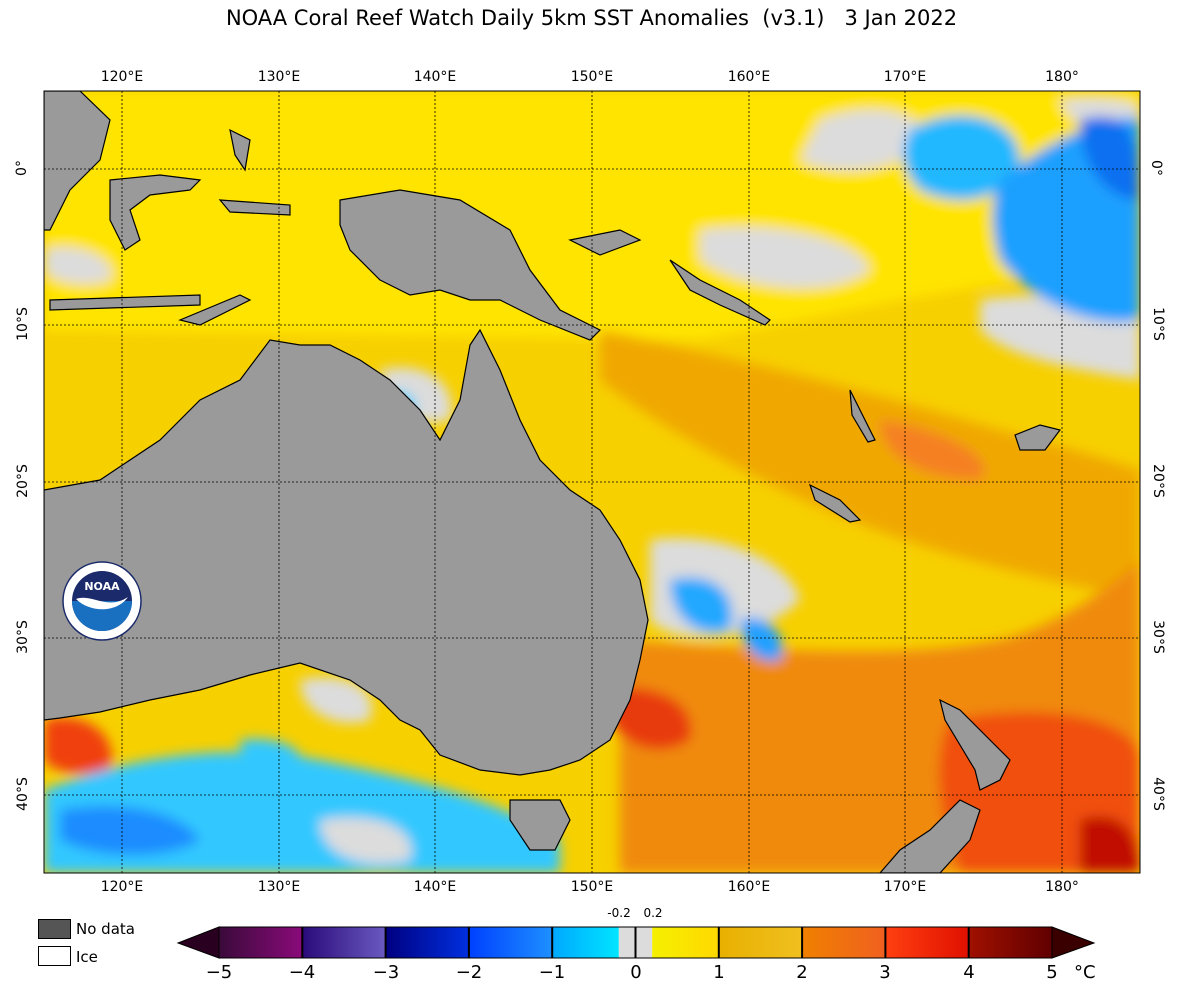 This screenshot has width=1183, height=994. I want to click on colorbar-high-arrow, so click(1073, 942).